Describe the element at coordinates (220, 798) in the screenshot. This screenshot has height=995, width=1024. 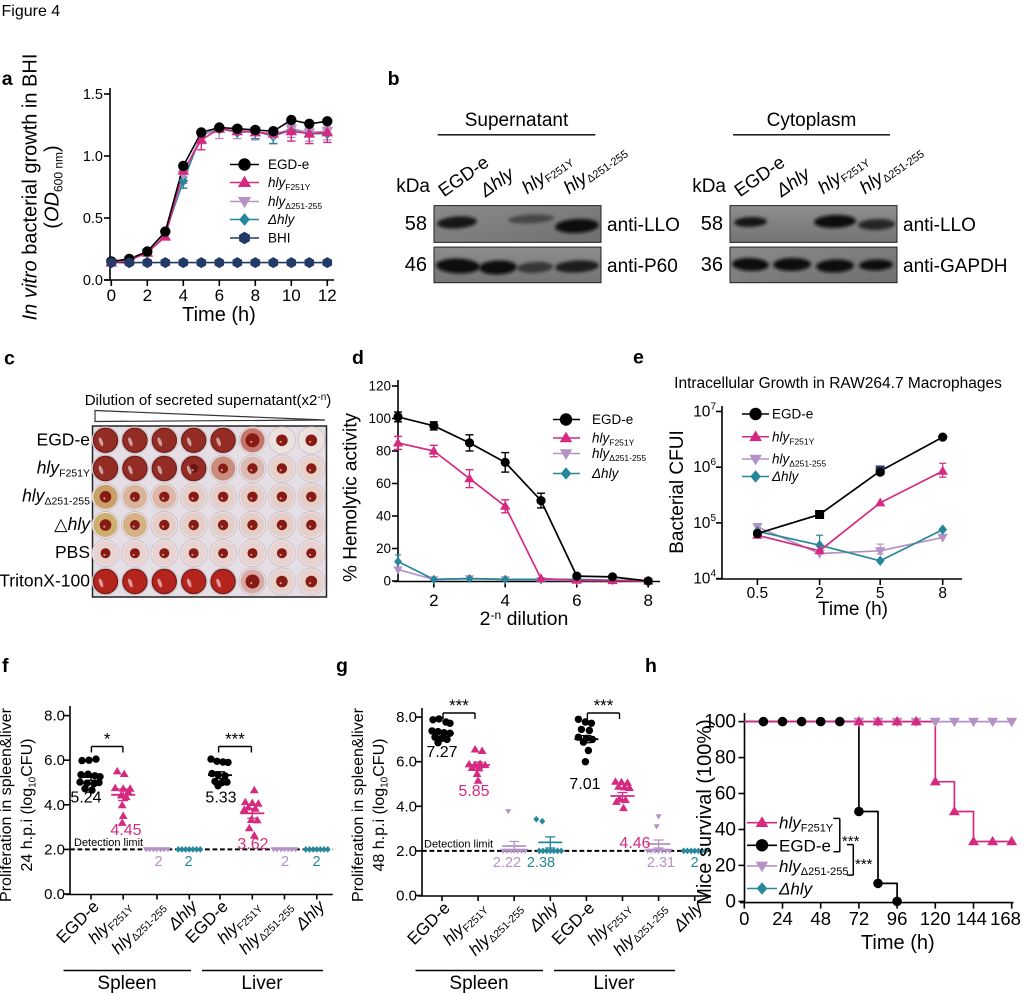
I see `svg-text: 5.33` at that location.